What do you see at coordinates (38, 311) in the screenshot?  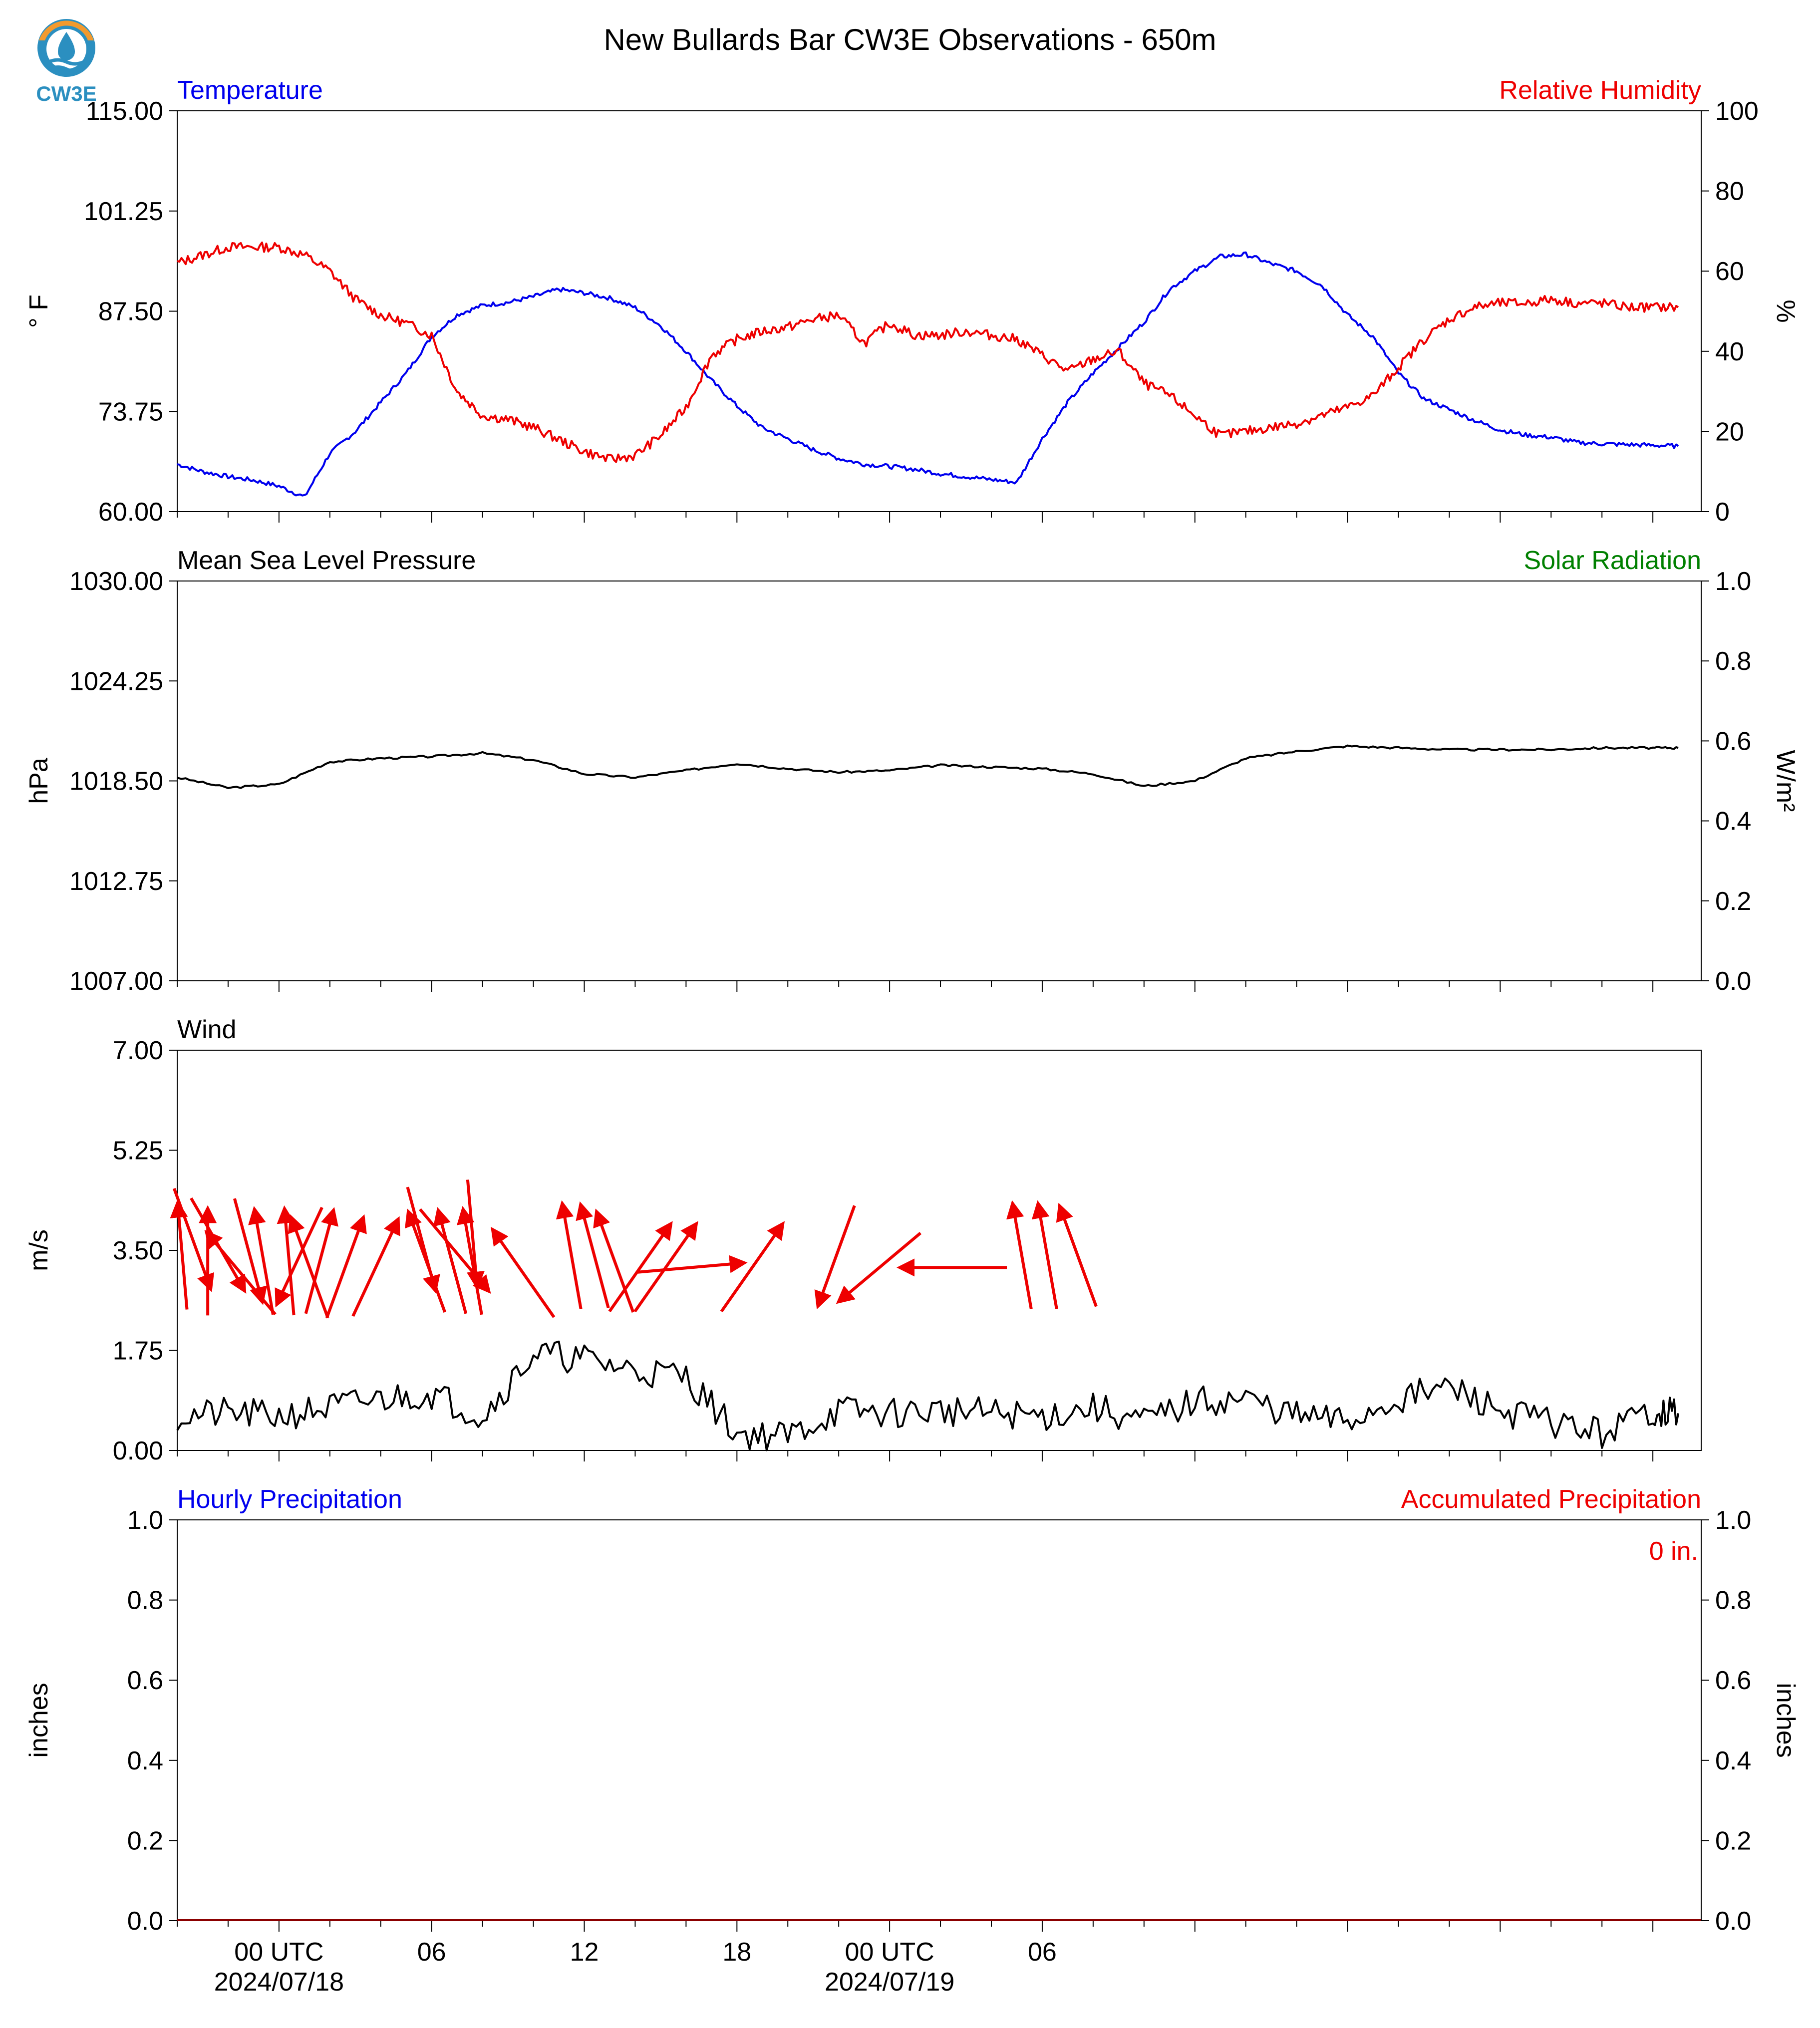 I see `y-axis-label: ° F` at bounding box center [38, 311].